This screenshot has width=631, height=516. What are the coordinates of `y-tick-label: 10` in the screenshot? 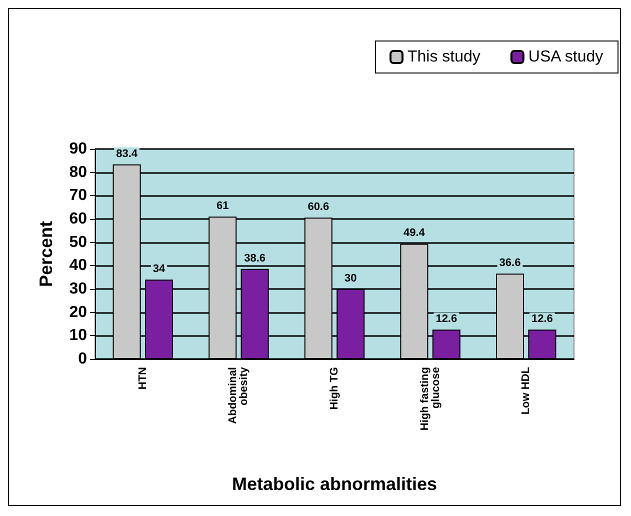 It's located at (78, 335).